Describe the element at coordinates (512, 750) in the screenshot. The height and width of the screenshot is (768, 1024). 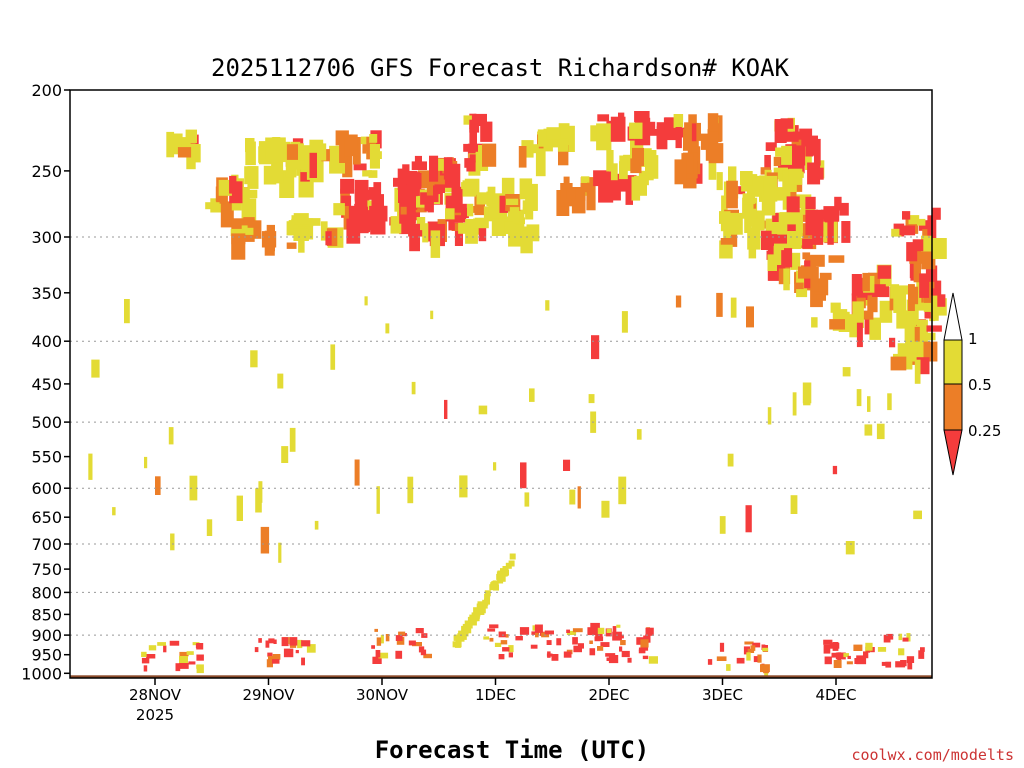
I see `x-axis-label: Forecast Time (UTC)` at that location.